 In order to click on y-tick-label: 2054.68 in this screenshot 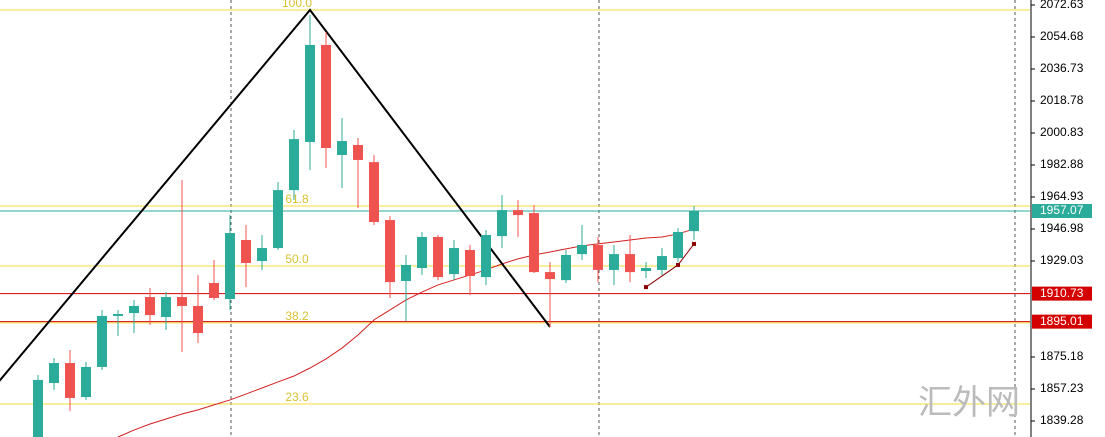, I will do `click(1062, 36)`.